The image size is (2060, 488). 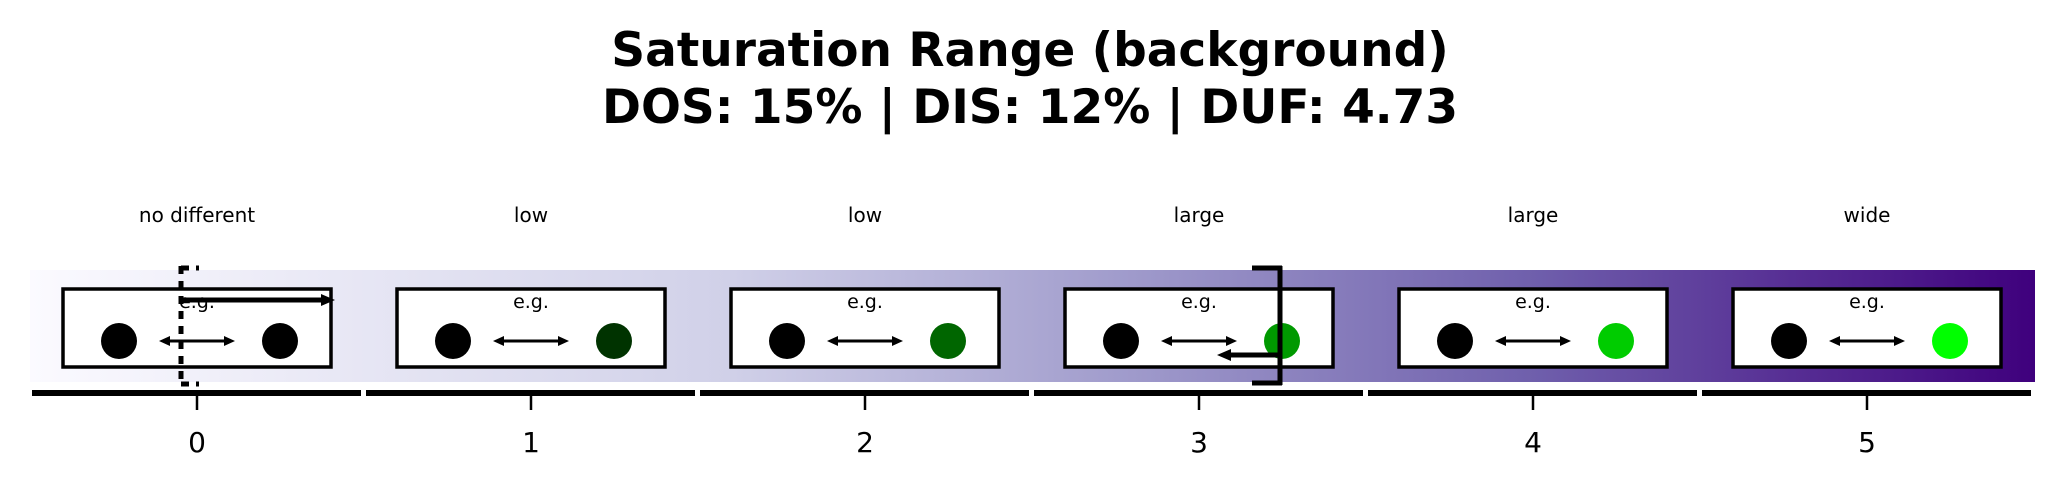 What do you see at coordinates (1532, 331) in the screenshot?
I see `level-4: large e.g. 4` at bounding box center [1532, 331].